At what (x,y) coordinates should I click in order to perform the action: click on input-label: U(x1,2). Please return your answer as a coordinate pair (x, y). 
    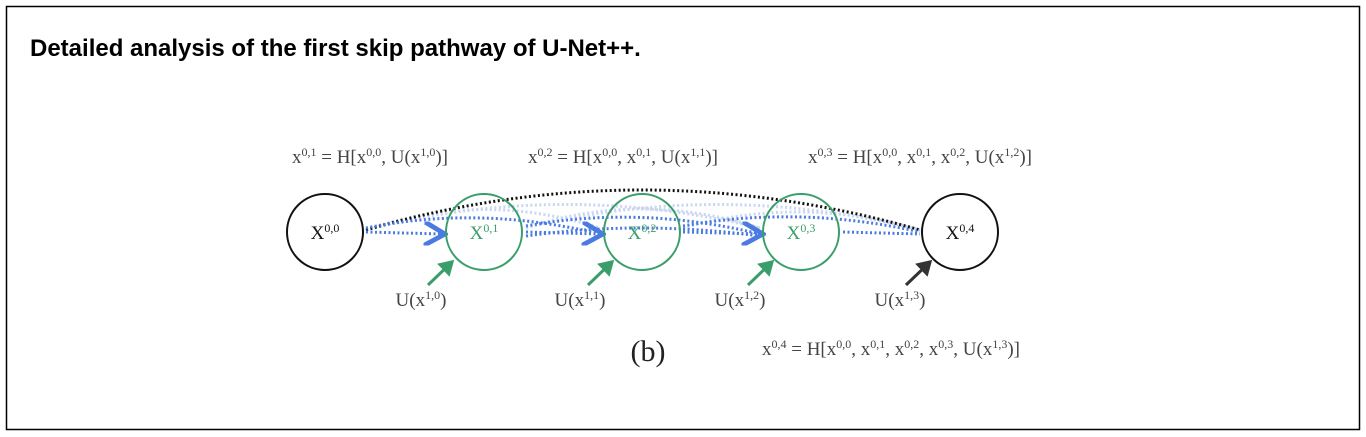
    Looking at the image, I should click on (740, 299).